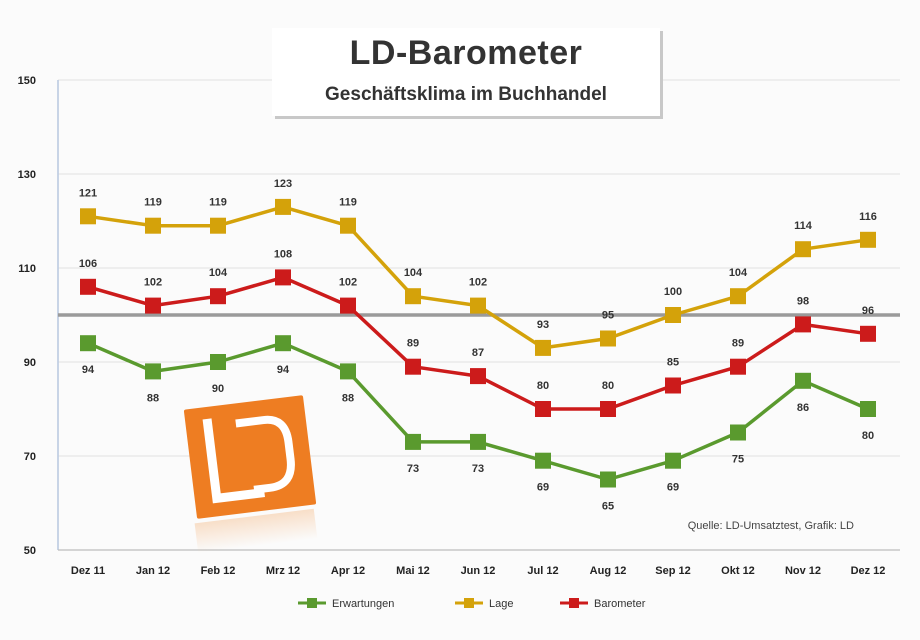  I want to click on legend-label: Lage, so click(501, 604).